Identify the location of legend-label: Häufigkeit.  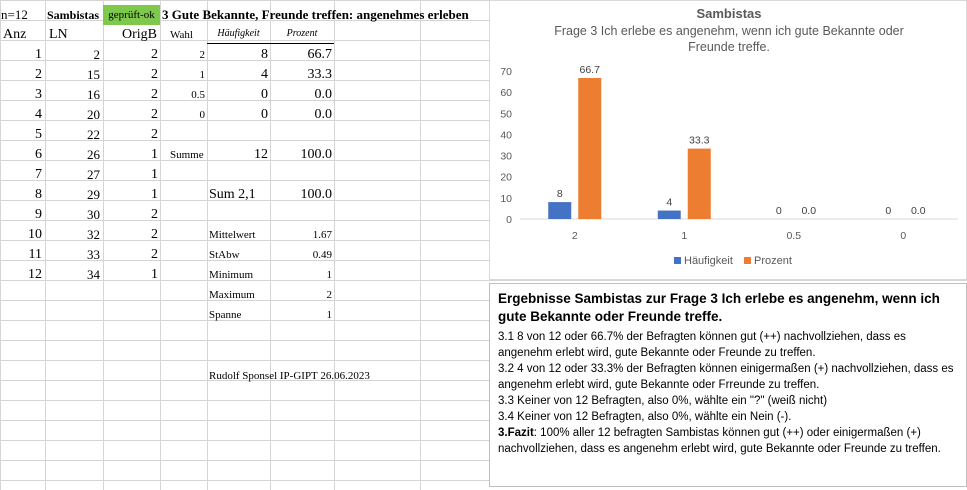
(708, 261).